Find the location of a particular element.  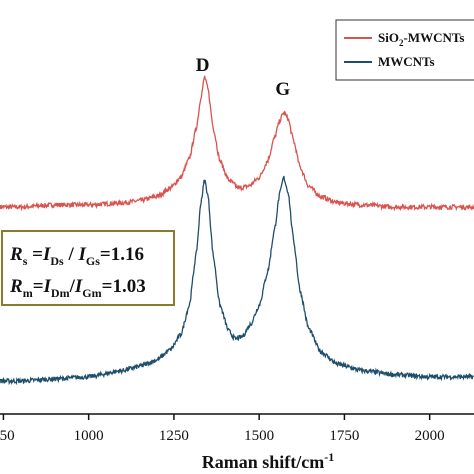

ratio-line-s: Rs =IDs / IGs=1.16 is located at coordinates (76, 256).